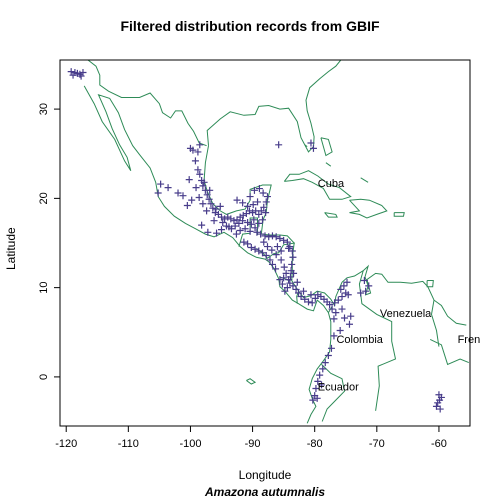  What do you see at coordinates (253, 444) in the screenshot?
I see `x-tick-label: -90` at bounding box center [253, 444].